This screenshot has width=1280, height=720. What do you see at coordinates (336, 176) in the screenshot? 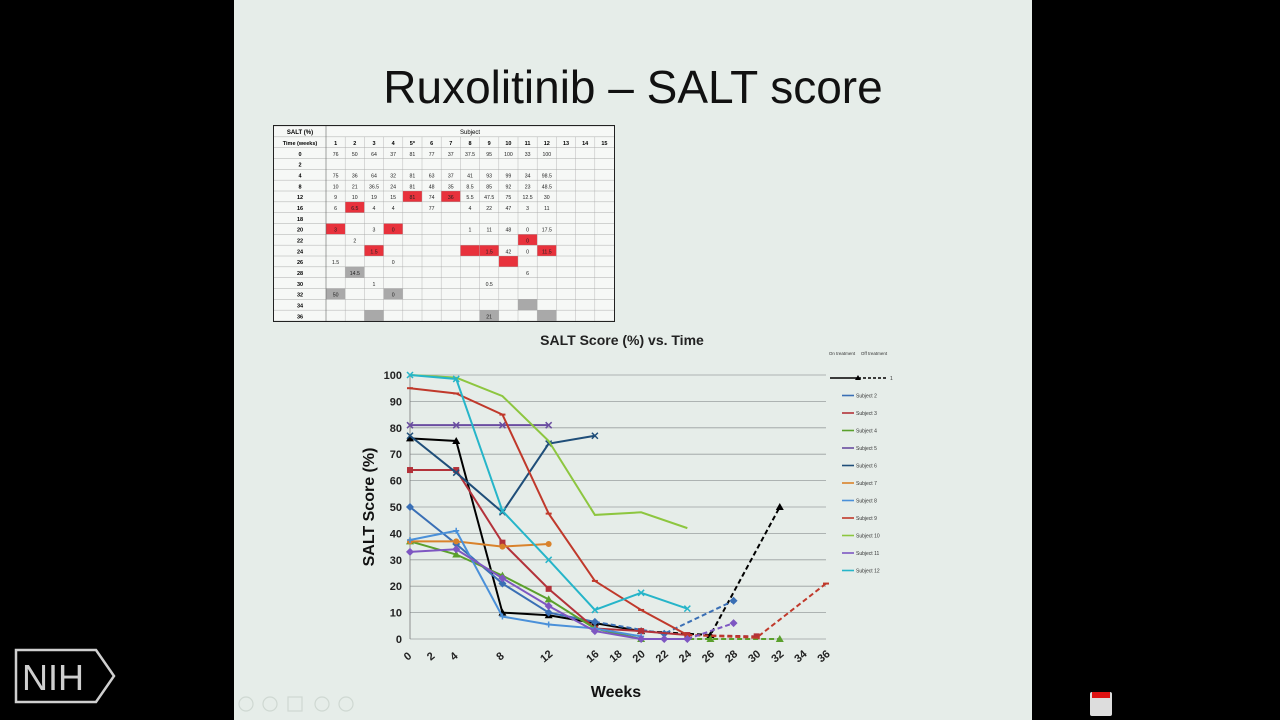
I see `table-value-cell: 75` at bounding box center [336, 176].